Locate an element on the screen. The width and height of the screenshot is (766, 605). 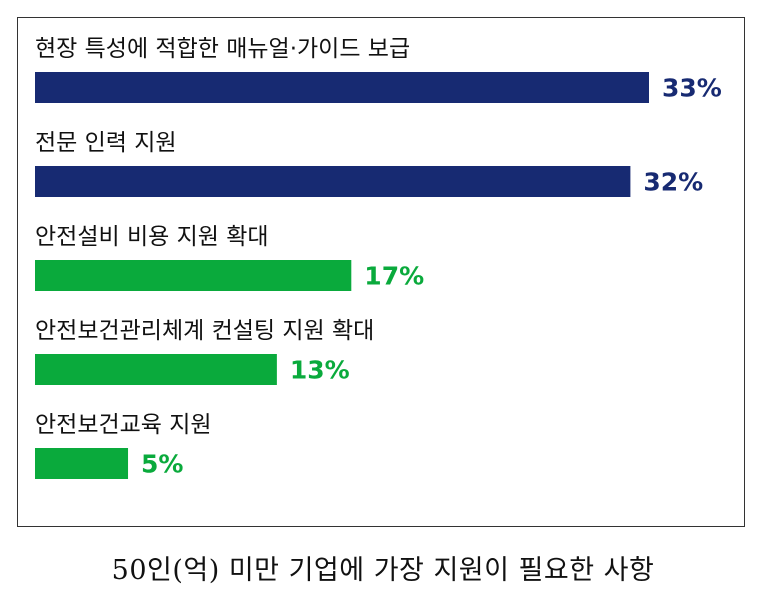
category-label: 안전설비 비용 지원 확대 is located at coordinates (152, 237).